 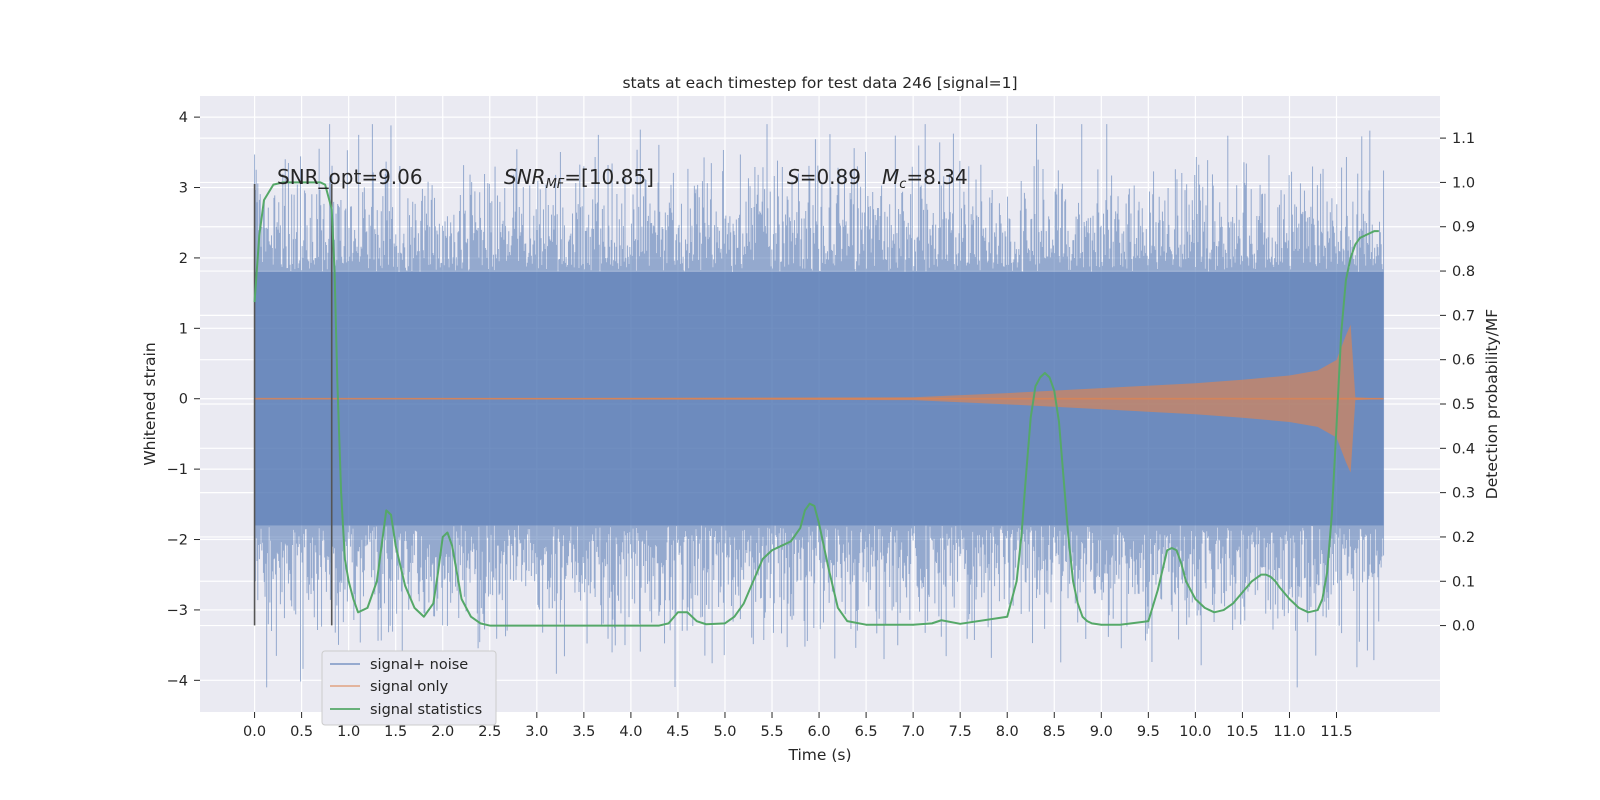 I want to click on legend-label-signal-only: signal only, so click(x=409, y=687).